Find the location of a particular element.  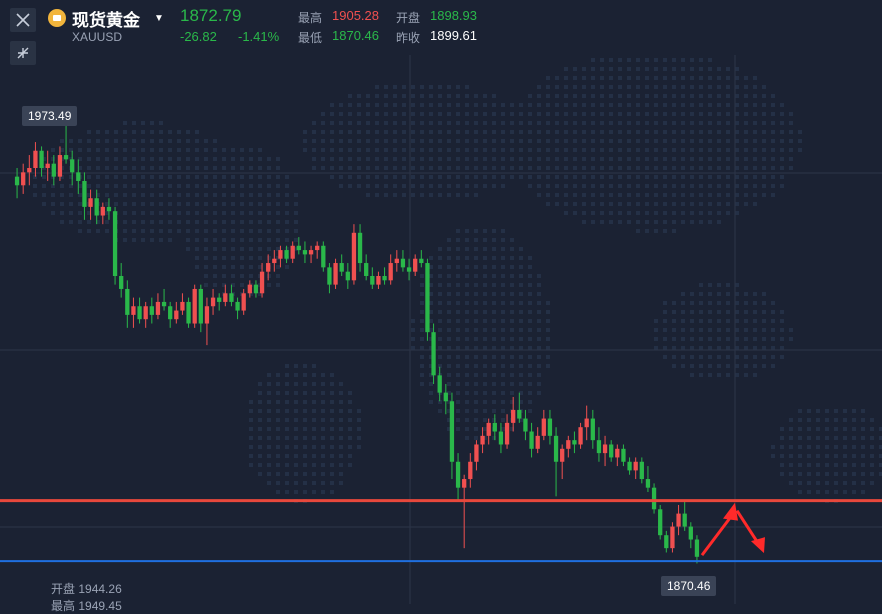

collapse-button is located at coordinates (23, 53).